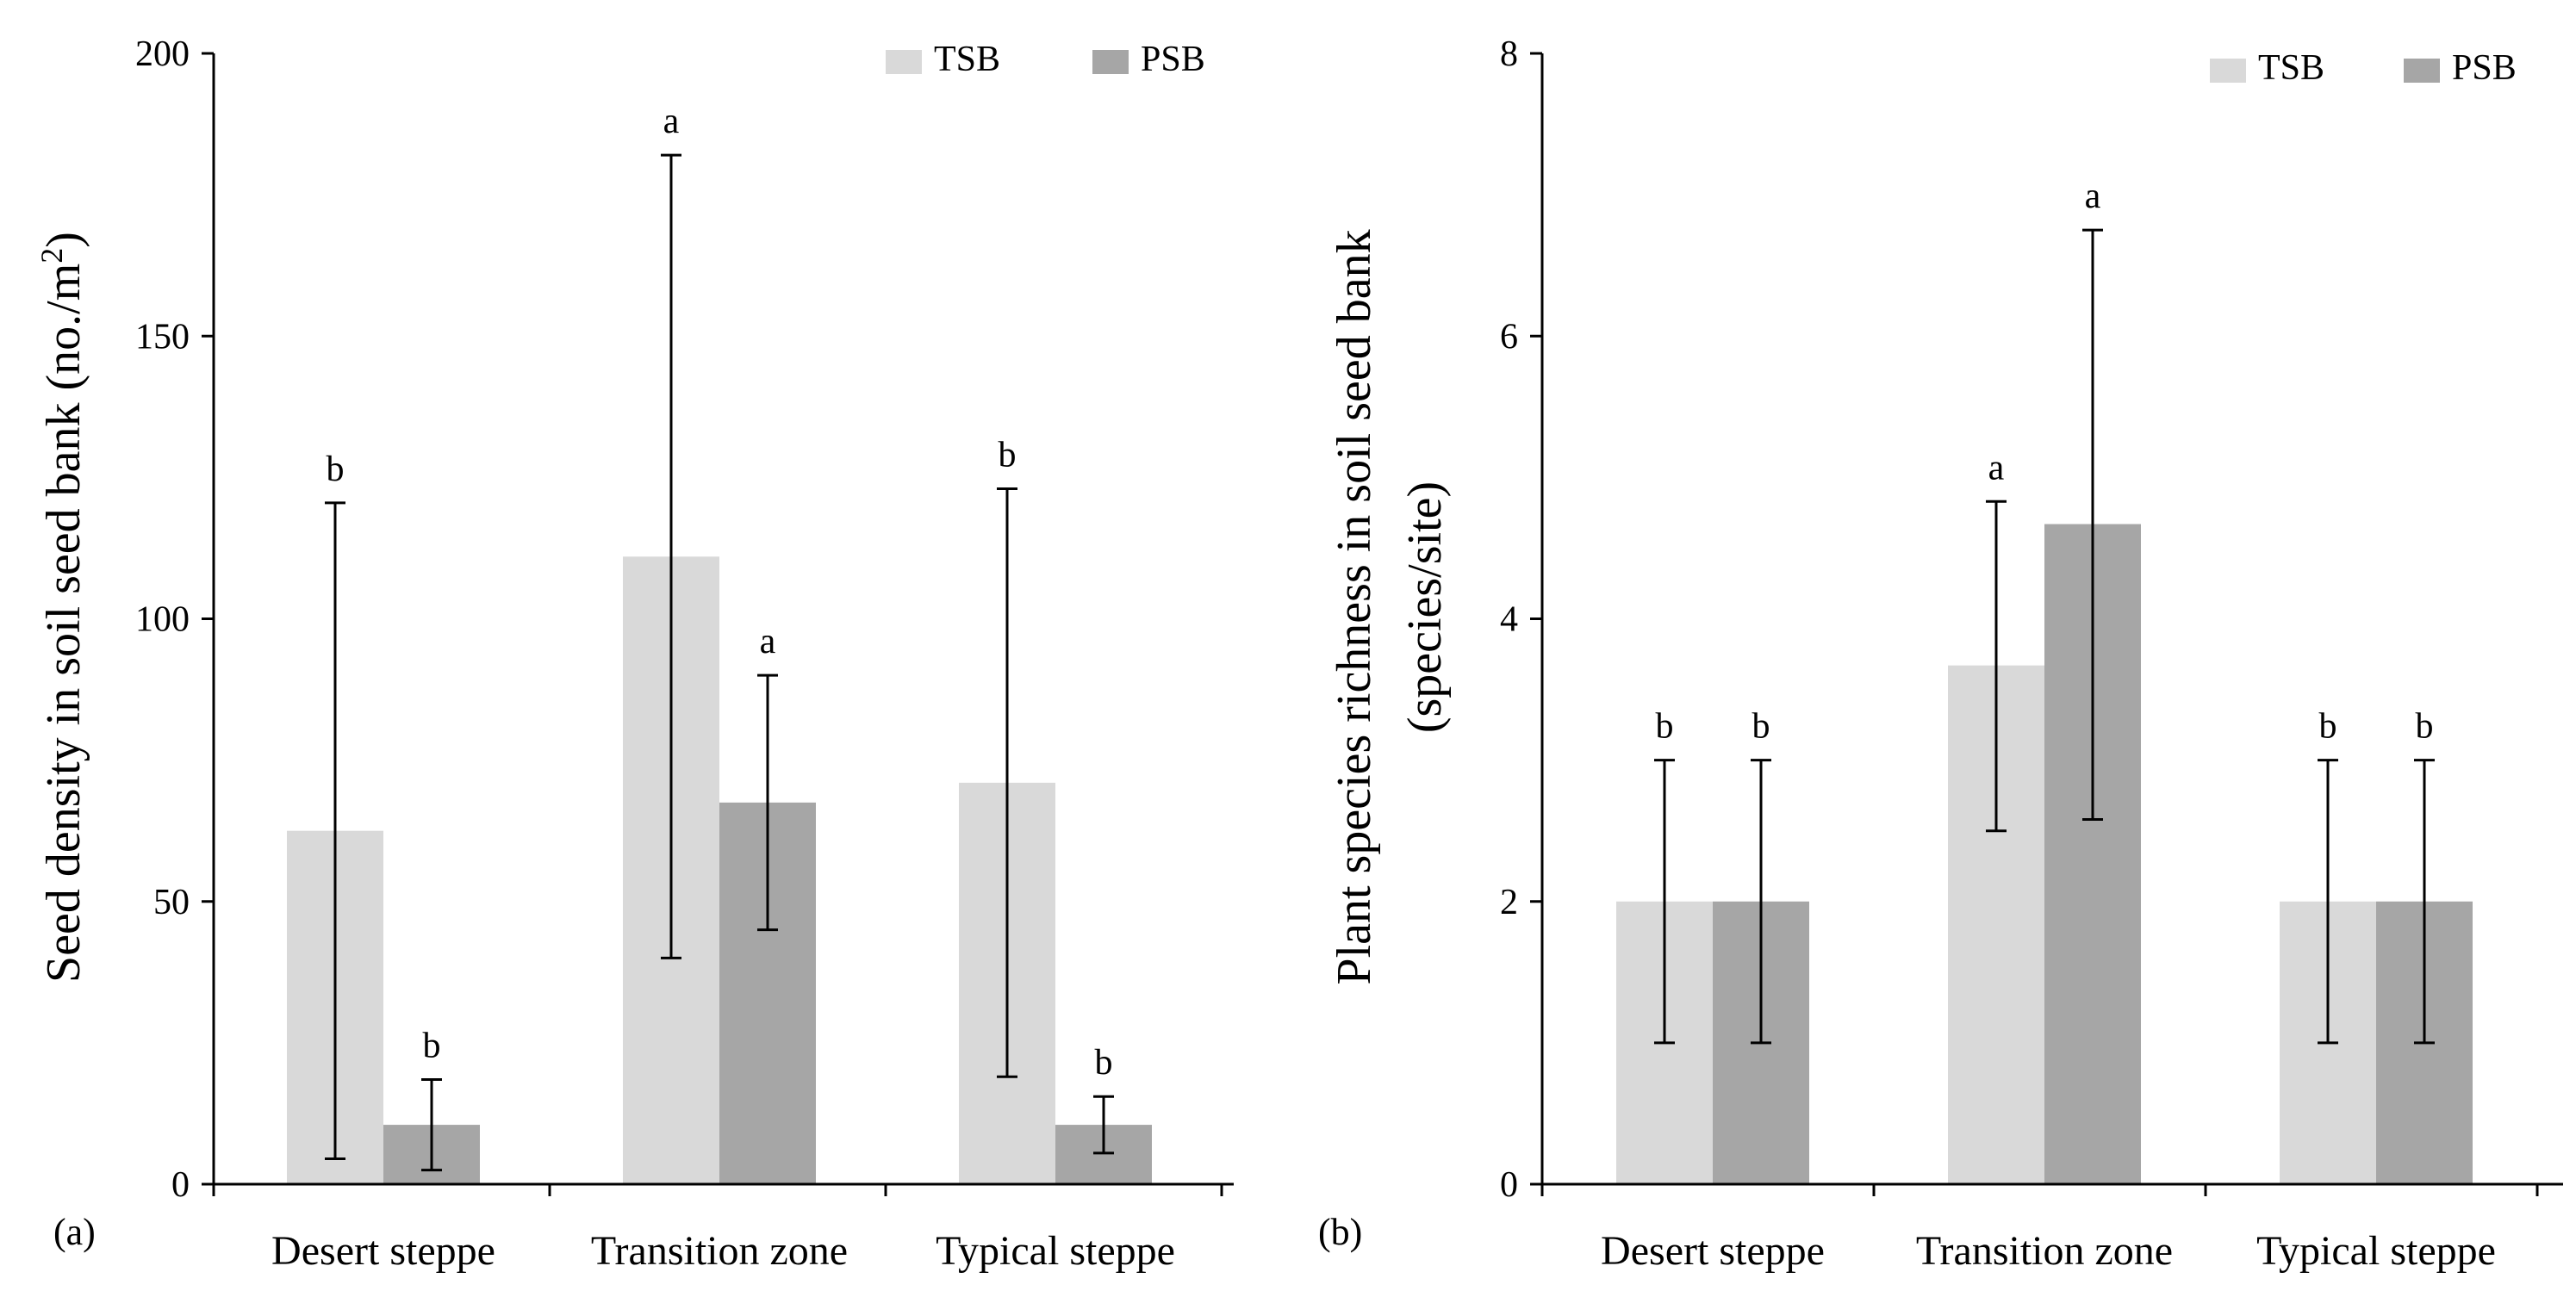 The width and height of the screenshot is (2576, 1297). I want to click on panel-b-y-tick-label-3: 4, so click(1509, 620).